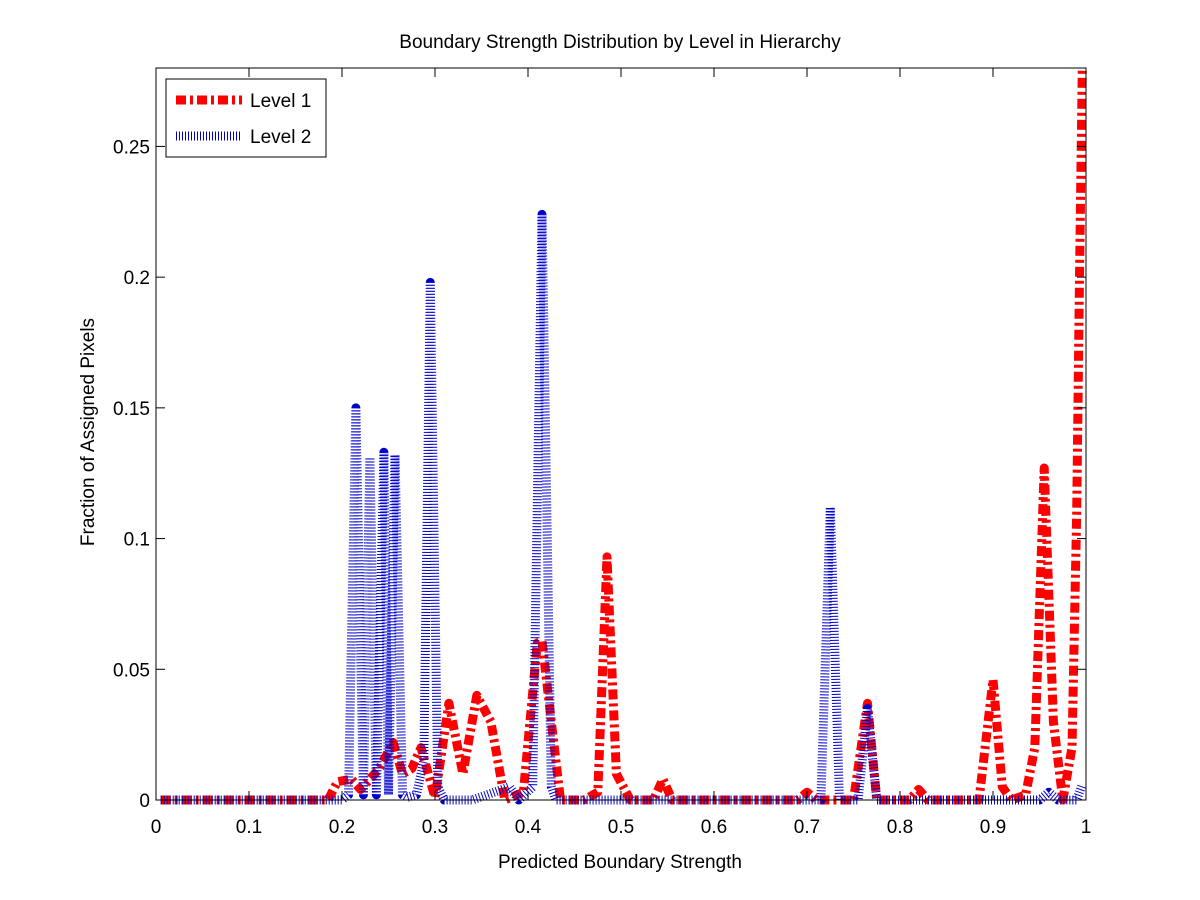 The height and width of the screenshot is (900, 1200). I want to click on x-axis-label: Predicted Boundary Strength, so click(620, 862).